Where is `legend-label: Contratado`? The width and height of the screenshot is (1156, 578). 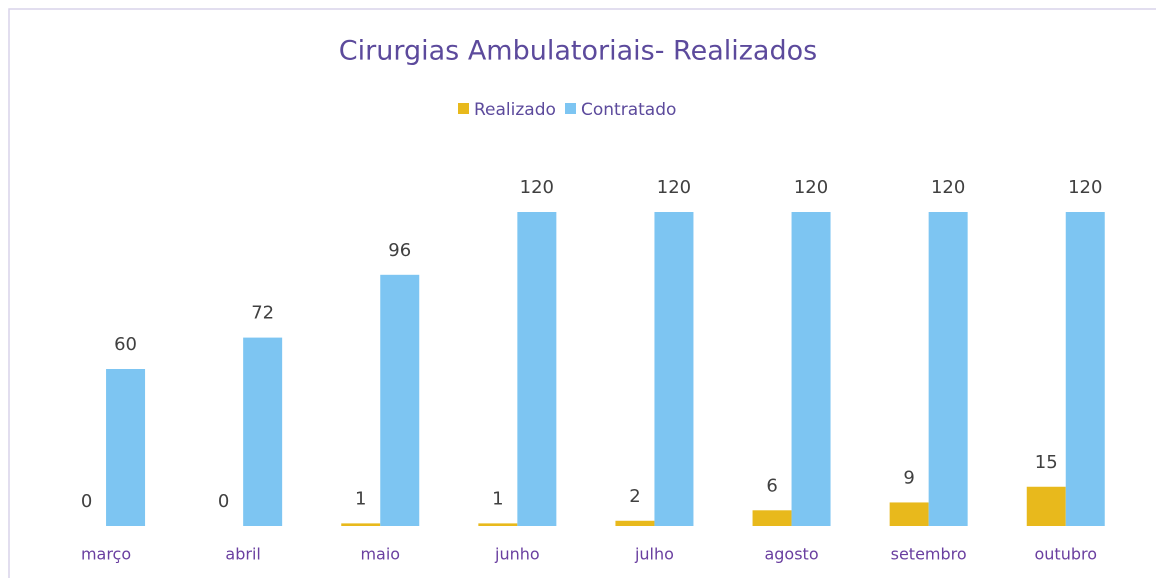
legend-label: Contratado is located at coordinates (628, 110).